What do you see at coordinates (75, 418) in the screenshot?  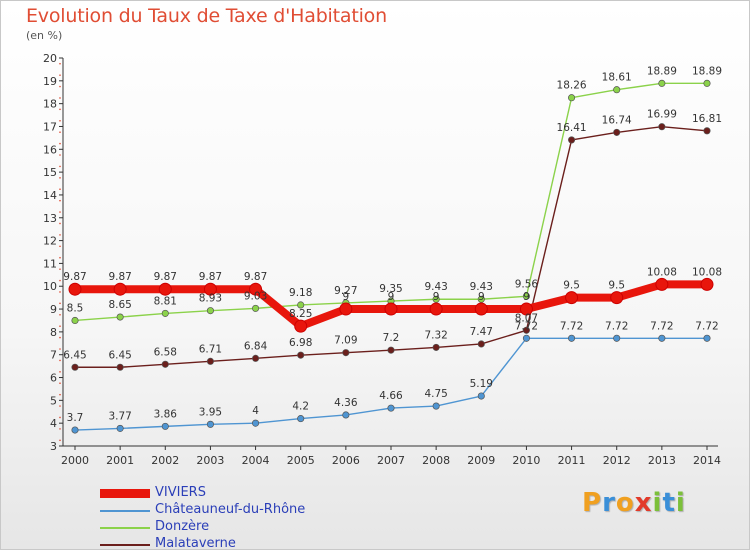 I see `data-label: 3.7` at bounding box center [75, 418].